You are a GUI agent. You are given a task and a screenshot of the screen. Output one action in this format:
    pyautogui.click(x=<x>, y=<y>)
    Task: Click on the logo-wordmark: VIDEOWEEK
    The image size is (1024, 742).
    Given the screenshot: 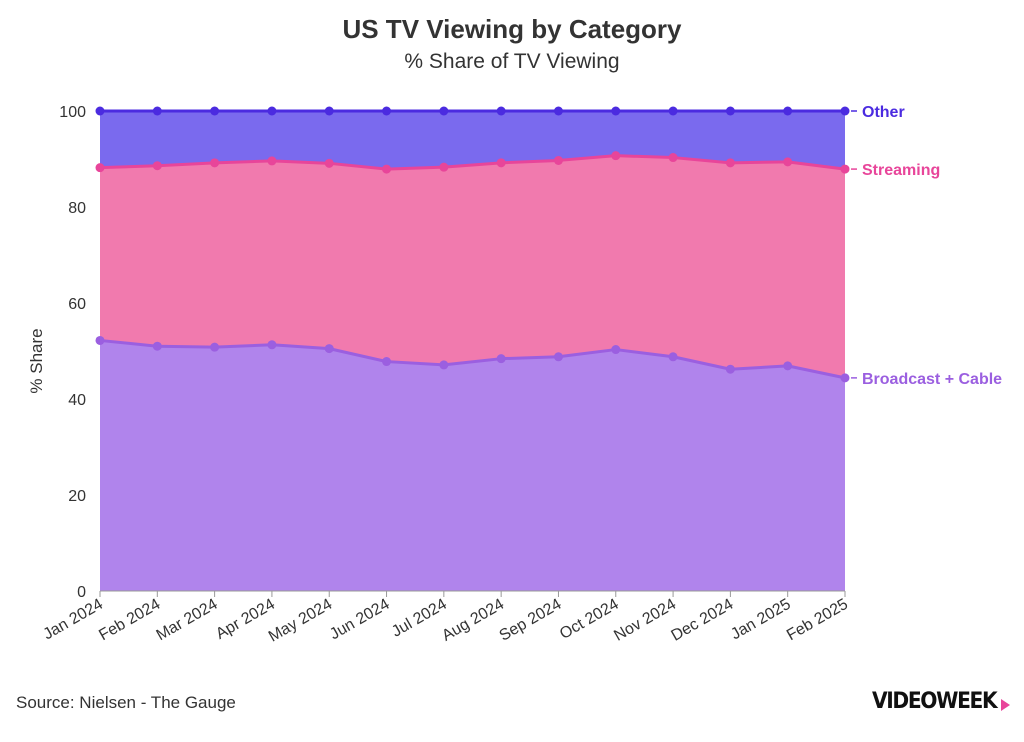 What is the action you would take?
    pyautogui.click(x=935, y=701)
    